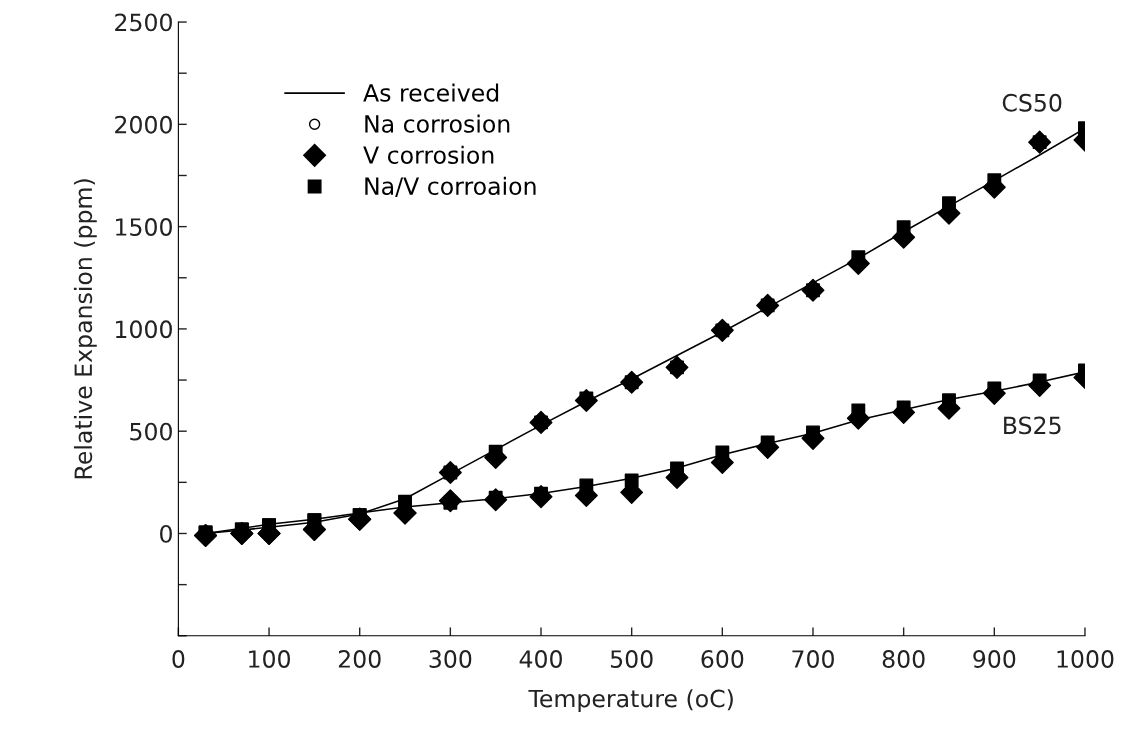 The image size is (1129, 735). Describe the element at coordinates (540, 659) in the screenshot. I see `x-tick-label: 400` at that location.